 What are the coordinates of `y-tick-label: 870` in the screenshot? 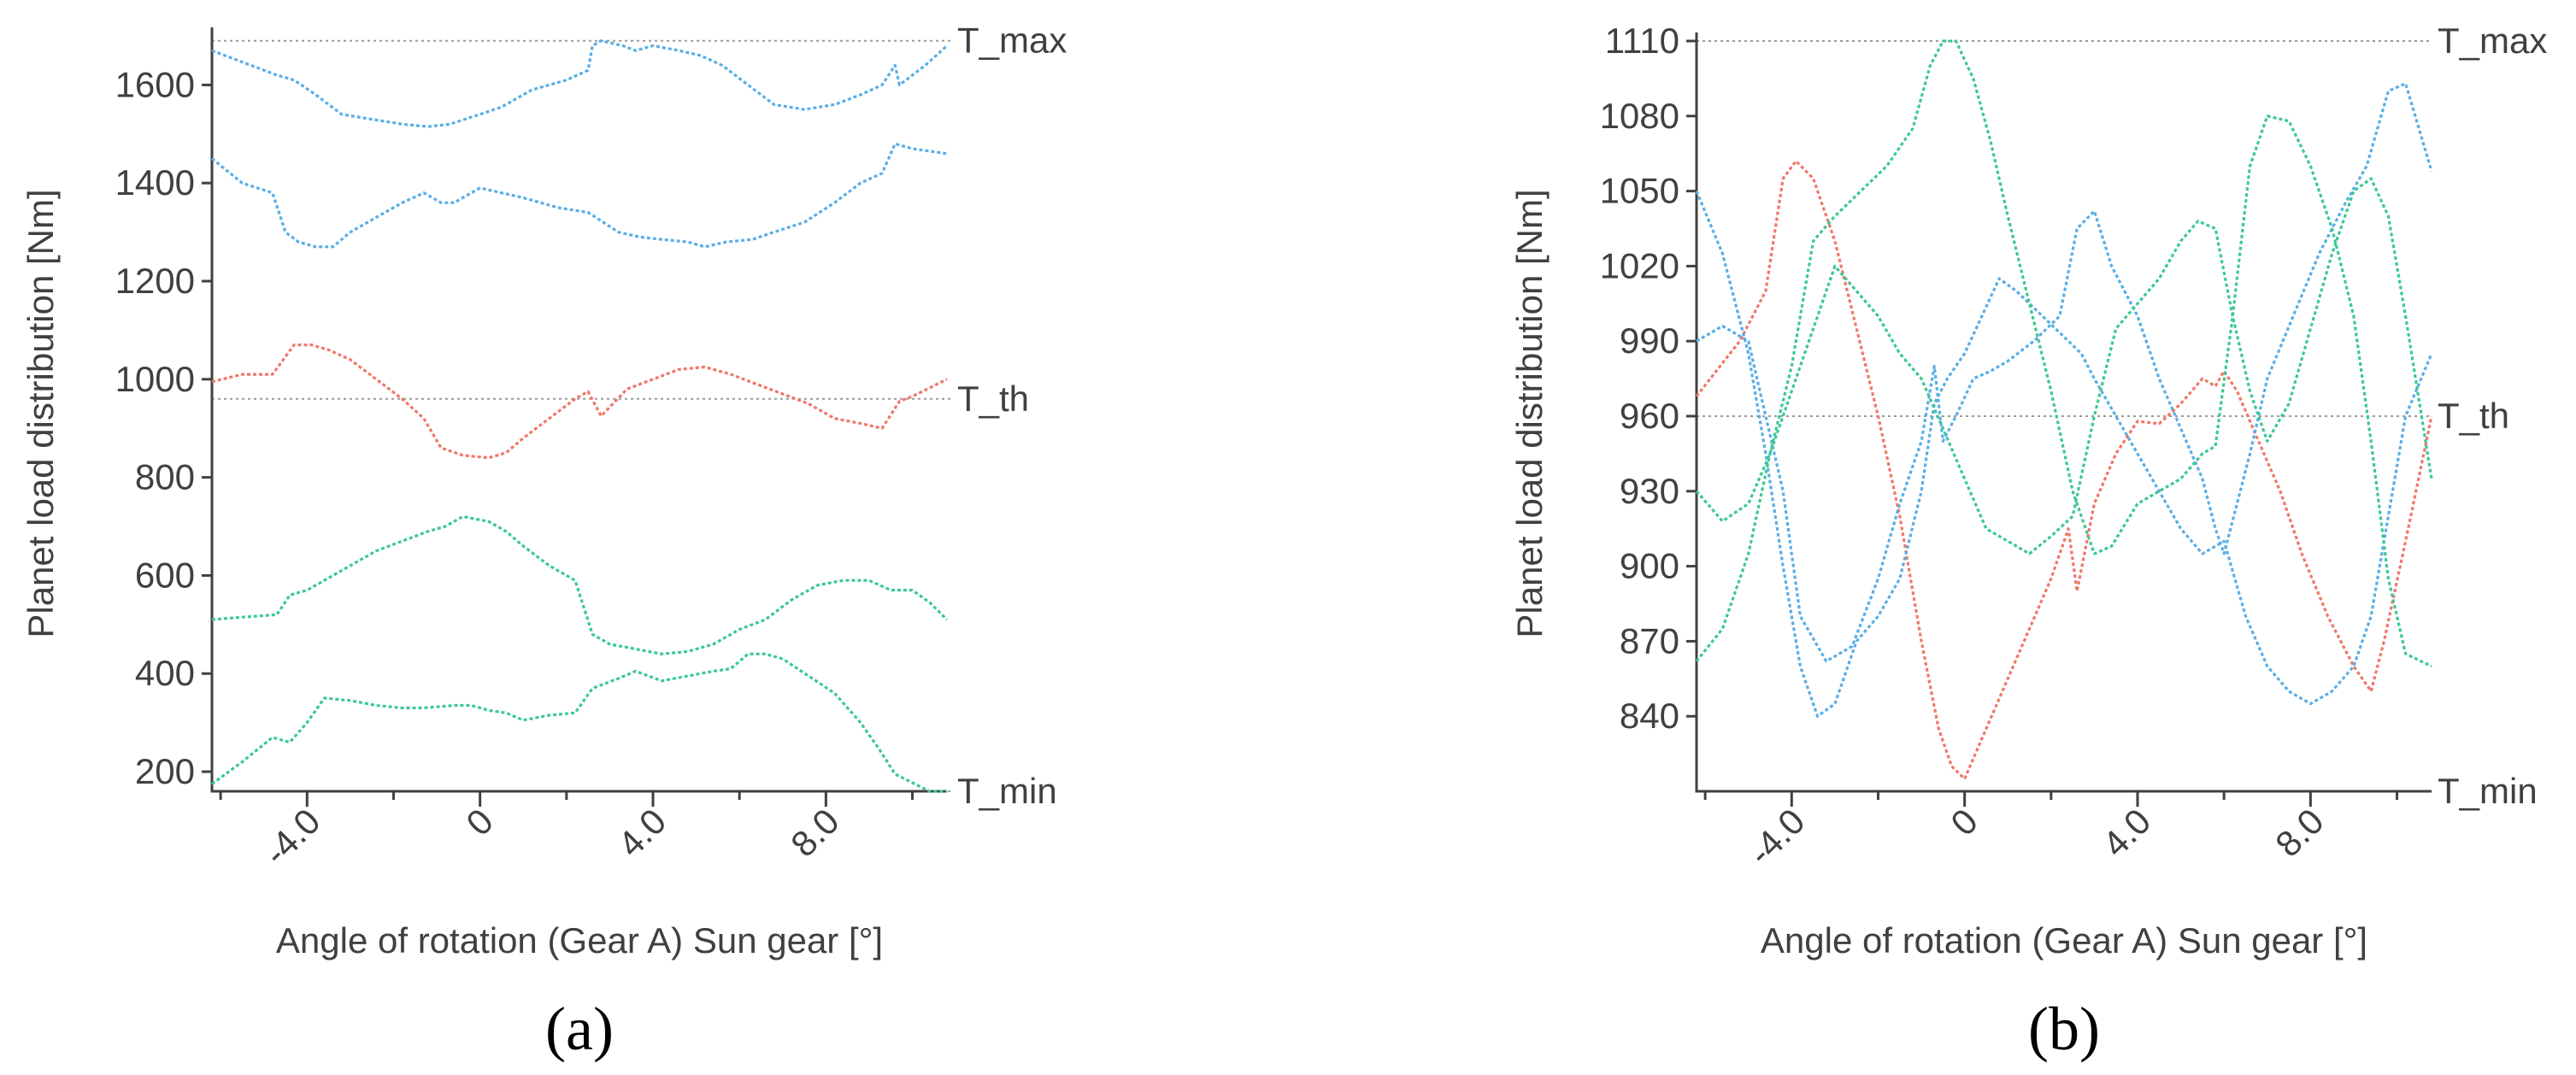 It's located at (1649, 640).